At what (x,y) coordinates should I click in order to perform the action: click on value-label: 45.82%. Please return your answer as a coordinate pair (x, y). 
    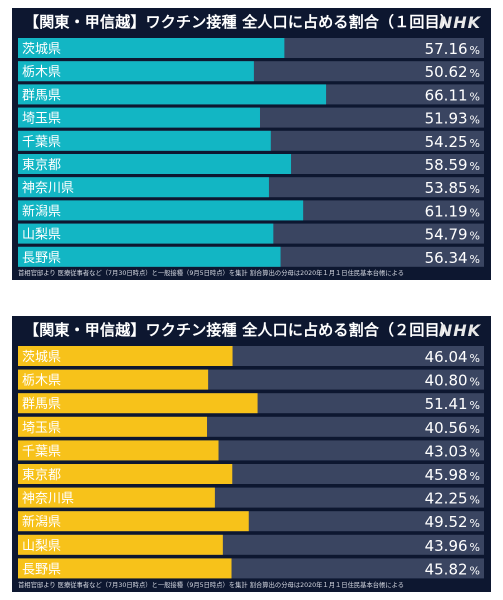
    Looking at the image, I should click on (452, 569).